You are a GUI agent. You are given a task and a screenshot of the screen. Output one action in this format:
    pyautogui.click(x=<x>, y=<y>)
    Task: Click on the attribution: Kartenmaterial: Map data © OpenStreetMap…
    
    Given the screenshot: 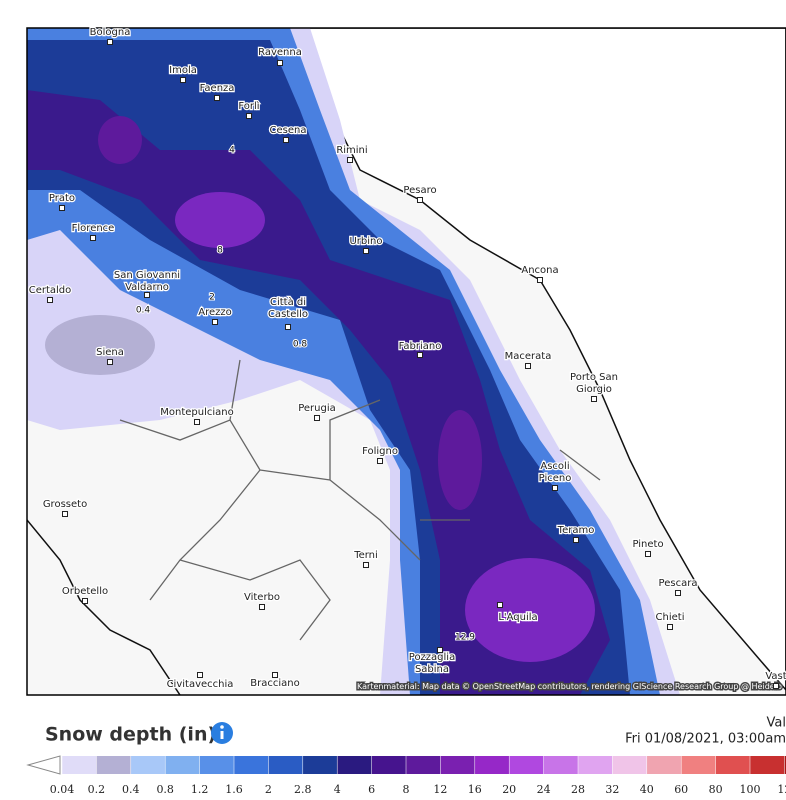 What is the action you would take?
    pyautogui.click(x=569, y=686)
    